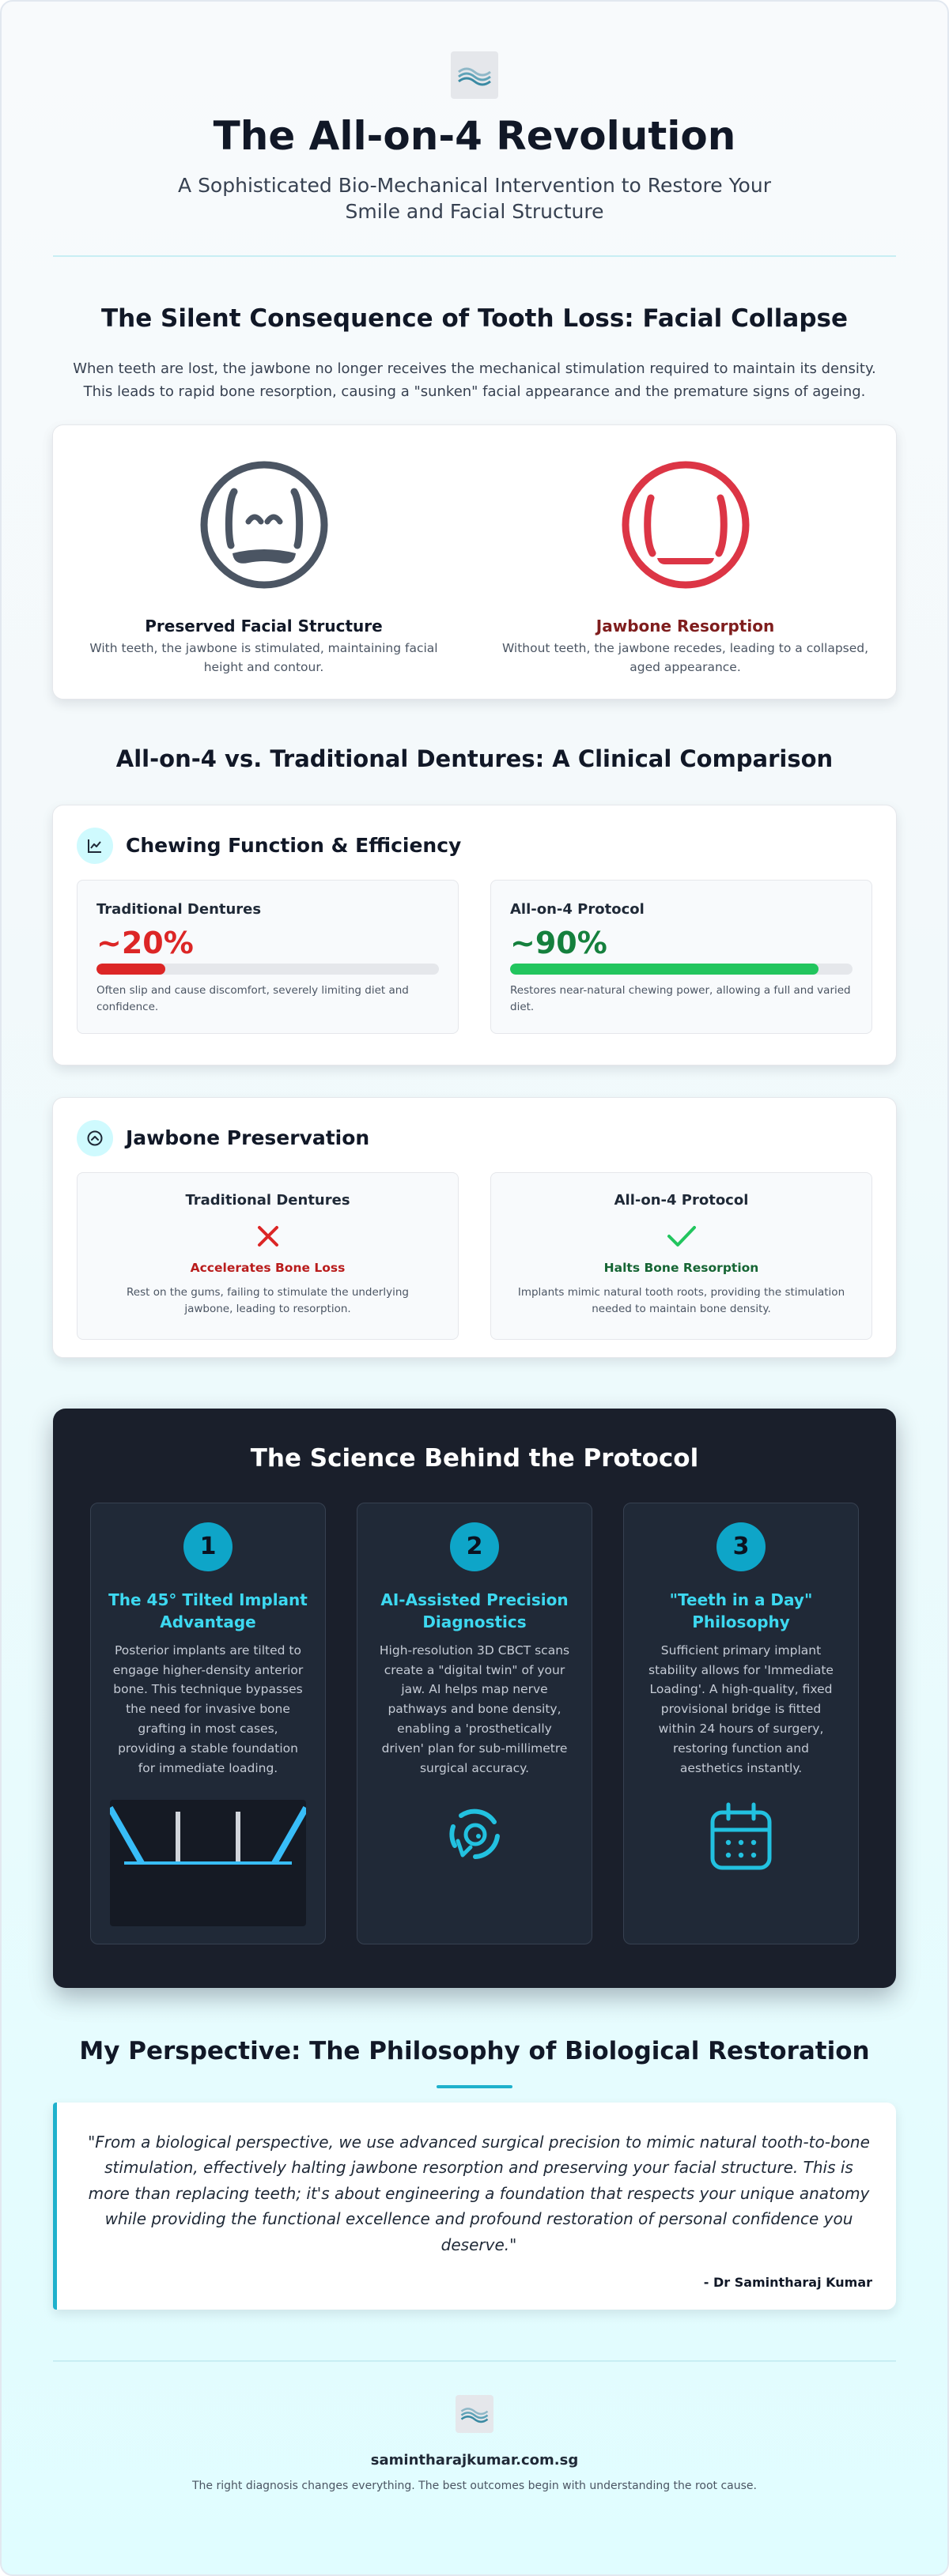  I want to click on perspective-underline, so click(475, 2087).